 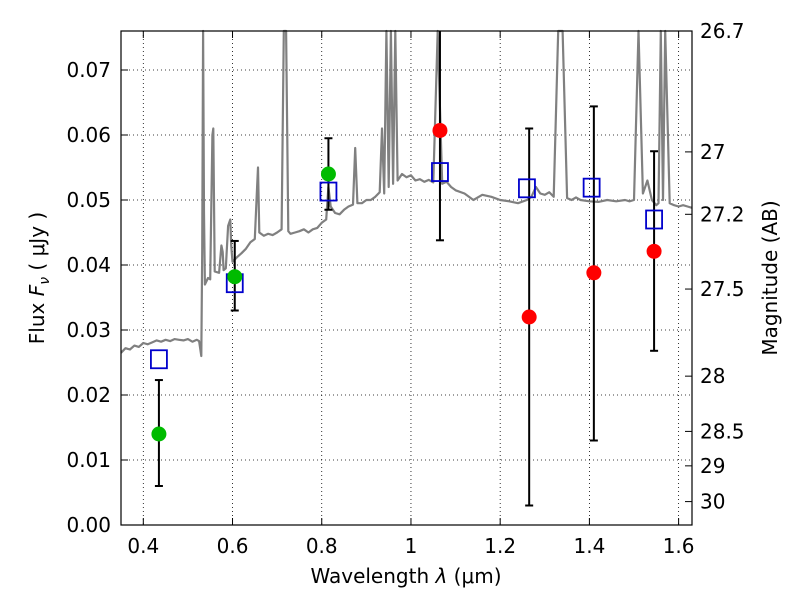 I want to click on x-tick-label: 1.2, so click(x=500, y=546).